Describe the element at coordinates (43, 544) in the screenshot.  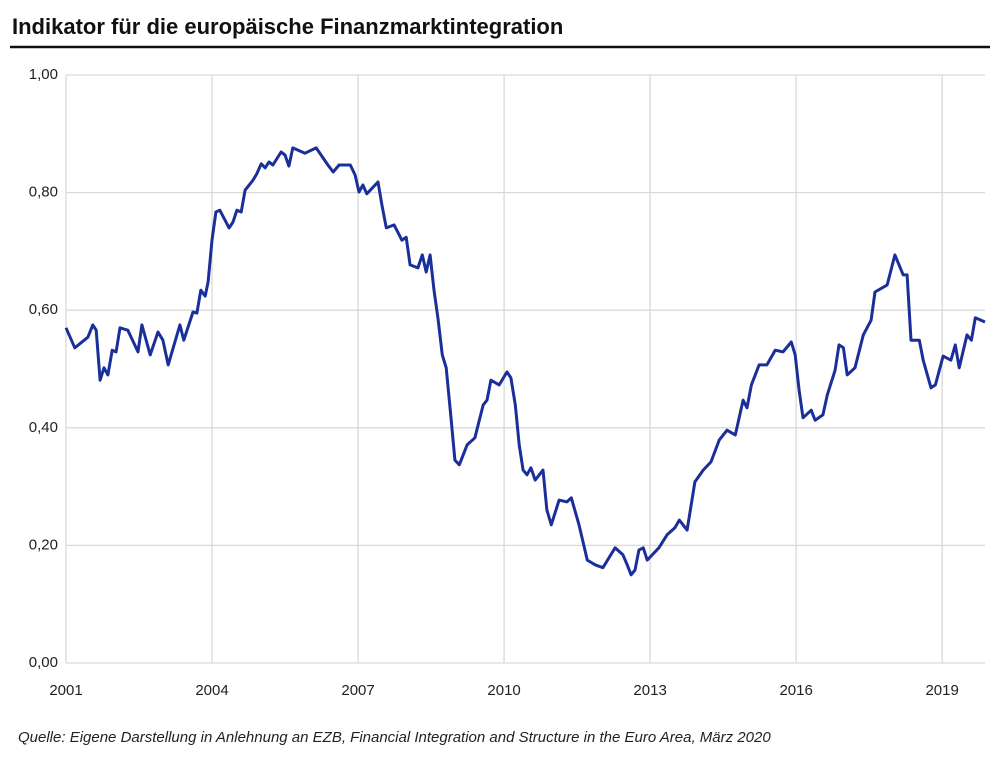
I see `y-tick-label: 0,20` at that location.